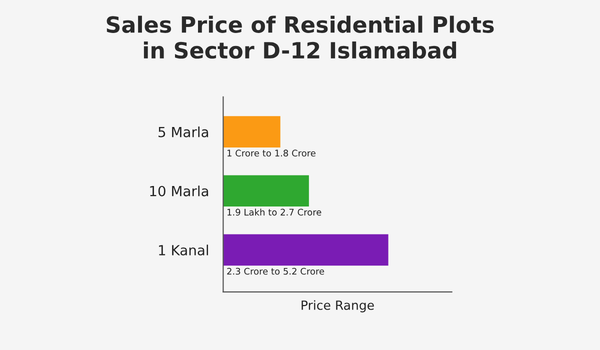 The height and width of the screenshot is (350, 600). I want to click on y-tick-label: 1 Kanal, so click(183, 250).